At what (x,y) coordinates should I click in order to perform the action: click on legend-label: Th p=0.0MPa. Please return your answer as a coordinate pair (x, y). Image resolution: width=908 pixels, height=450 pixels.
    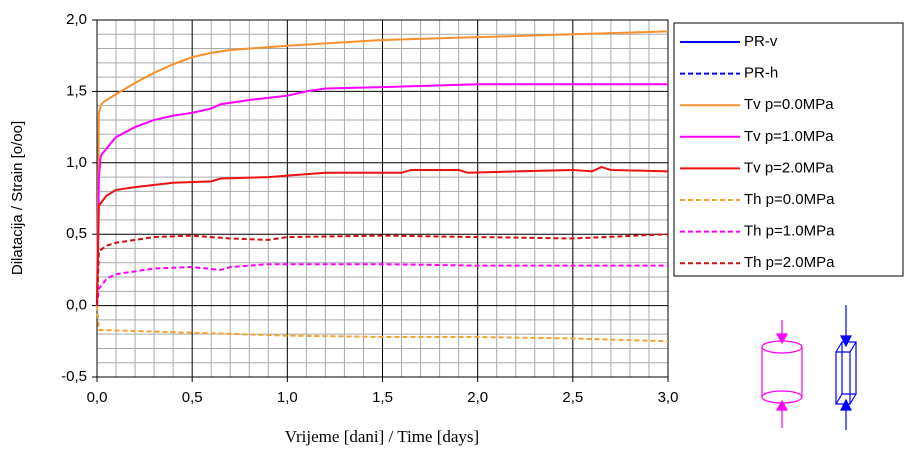
    Looking at the image, I should click on (789, 199).